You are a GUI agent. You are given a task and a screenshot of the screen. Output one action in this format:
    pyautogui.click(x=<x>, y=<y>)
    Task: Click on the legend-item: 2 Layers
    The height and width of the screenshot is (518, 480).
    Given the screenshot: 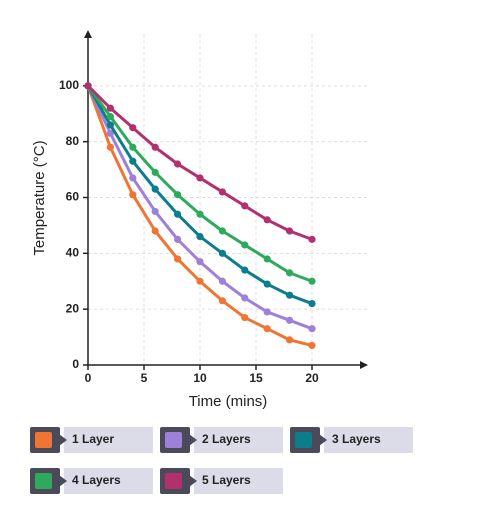 What is the action you would take?
    pyautogui.click(x=221, y=440)
    